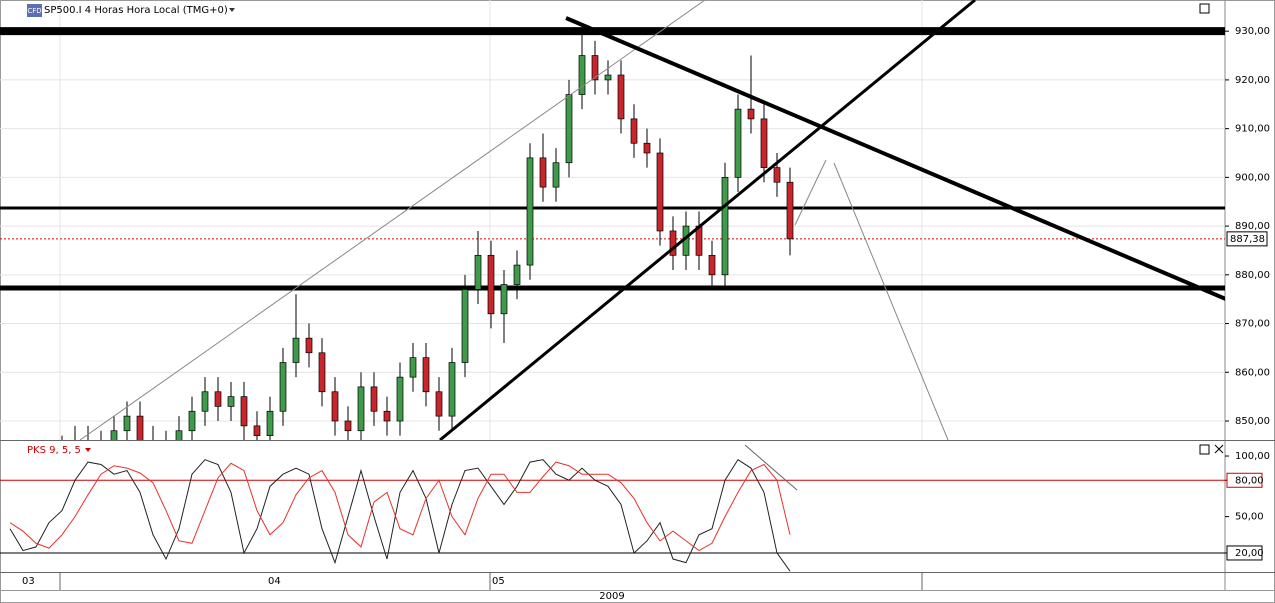 The image size is (1275, 603). I want to click on y-tick-label: 80,00, so click(1249, 480).